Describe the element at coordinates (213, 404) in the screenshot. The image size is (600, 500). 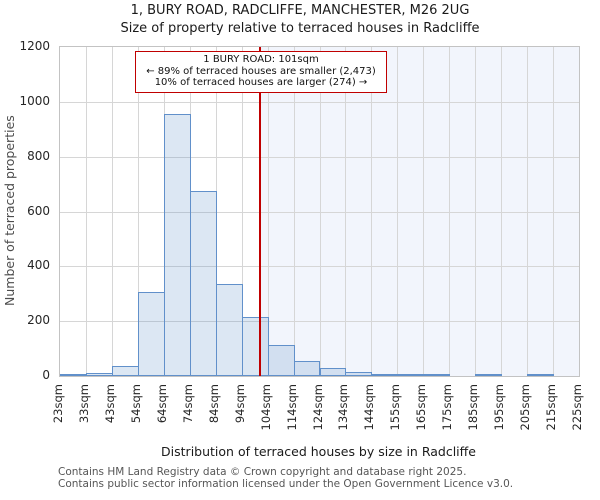
I see `x-tick-label: 84sqm` at that location.